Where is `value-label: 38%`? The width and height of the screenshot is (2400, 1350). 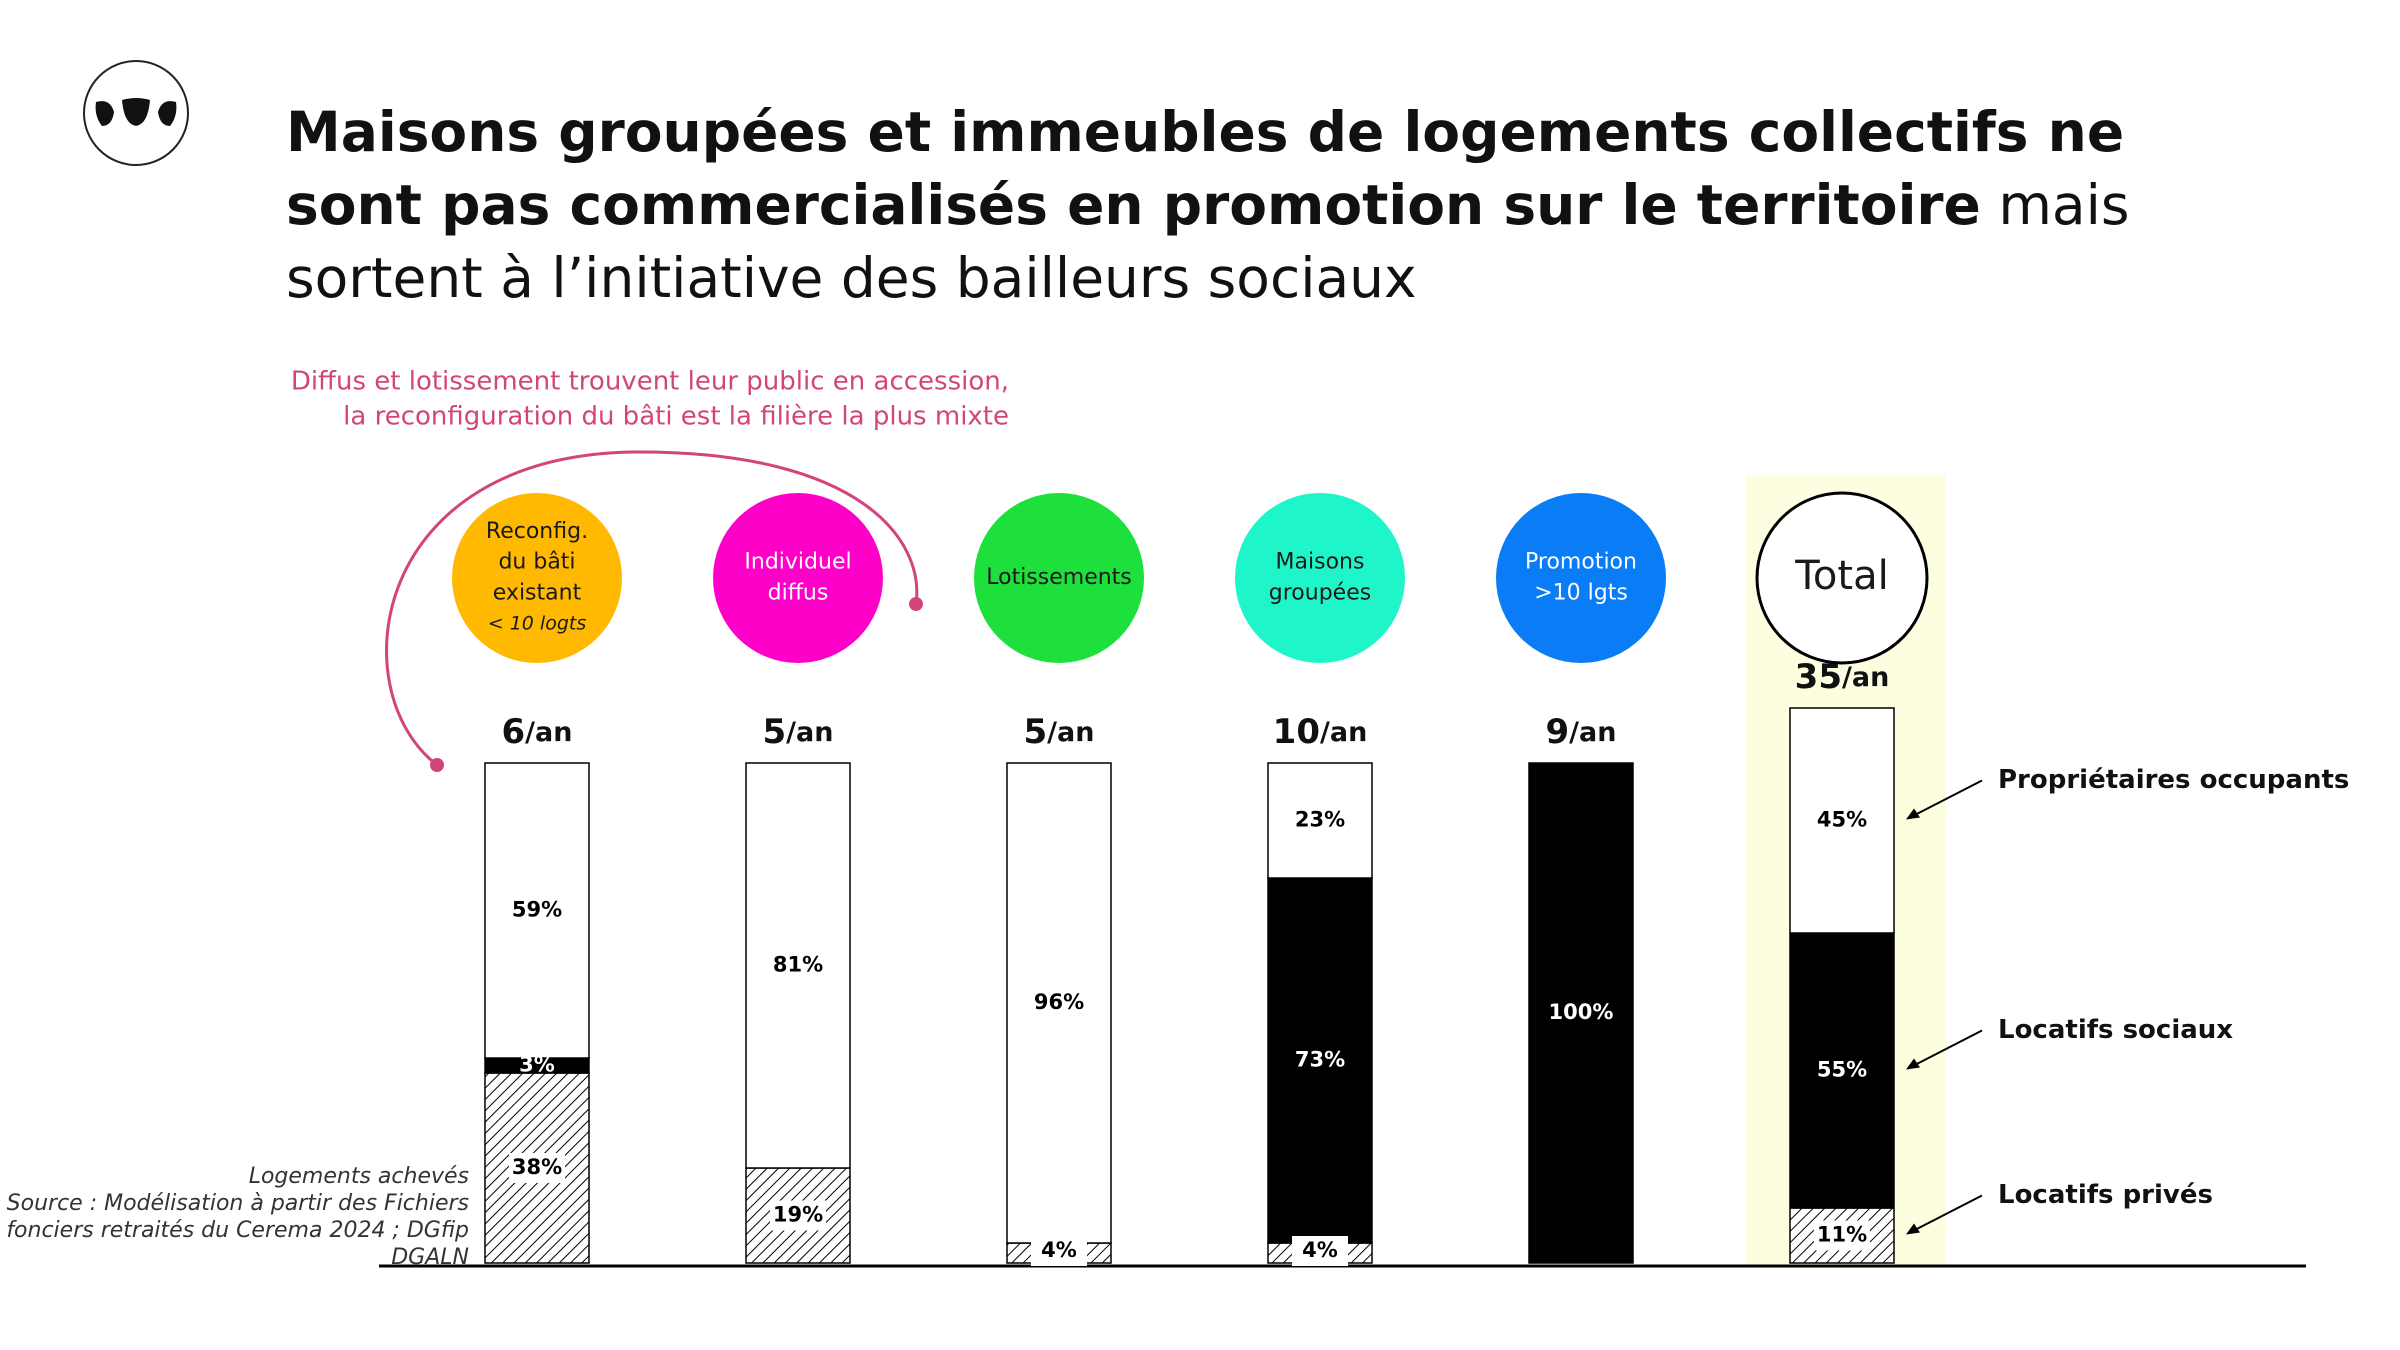 value-label: 38% is located at coordinates (537, 1167).